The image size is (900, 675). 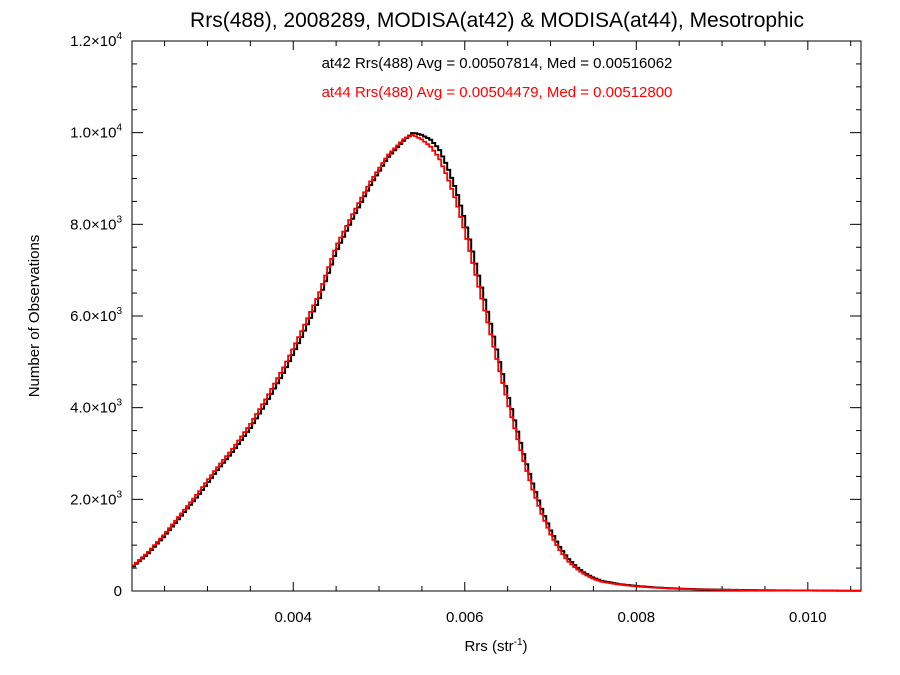 What do you see at coordinates (808, 617) in the screenshot?
I see `x-tick-label-3: 0.010` at bounding box center [808, 617].